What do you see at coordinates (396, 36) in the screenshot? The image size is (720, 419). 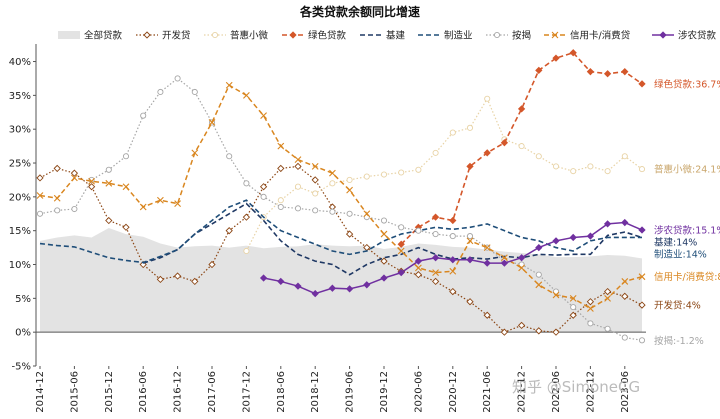 I see `legend-label: 基建` at bounding box center [396, 36].